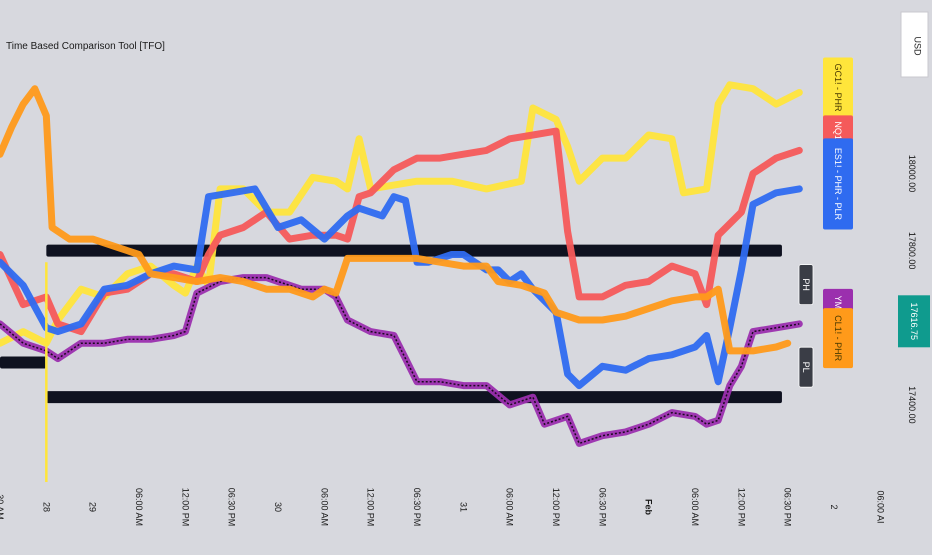  Describe the element at coordinates (649, 507) in the screenshot. I see `x-tick-label: Feb` at that location.